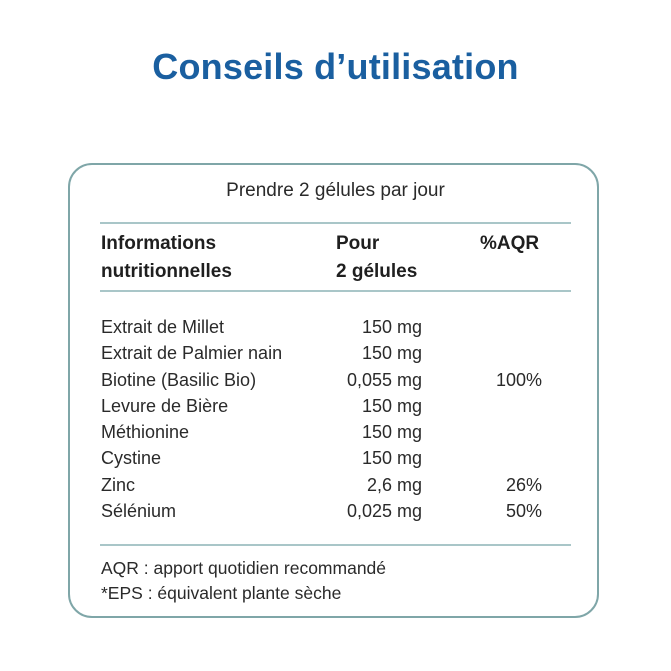  Describe the element at coordinates (165, 405) in the screenshot. I see `ingredient-name: Levure de Bière` at that location.